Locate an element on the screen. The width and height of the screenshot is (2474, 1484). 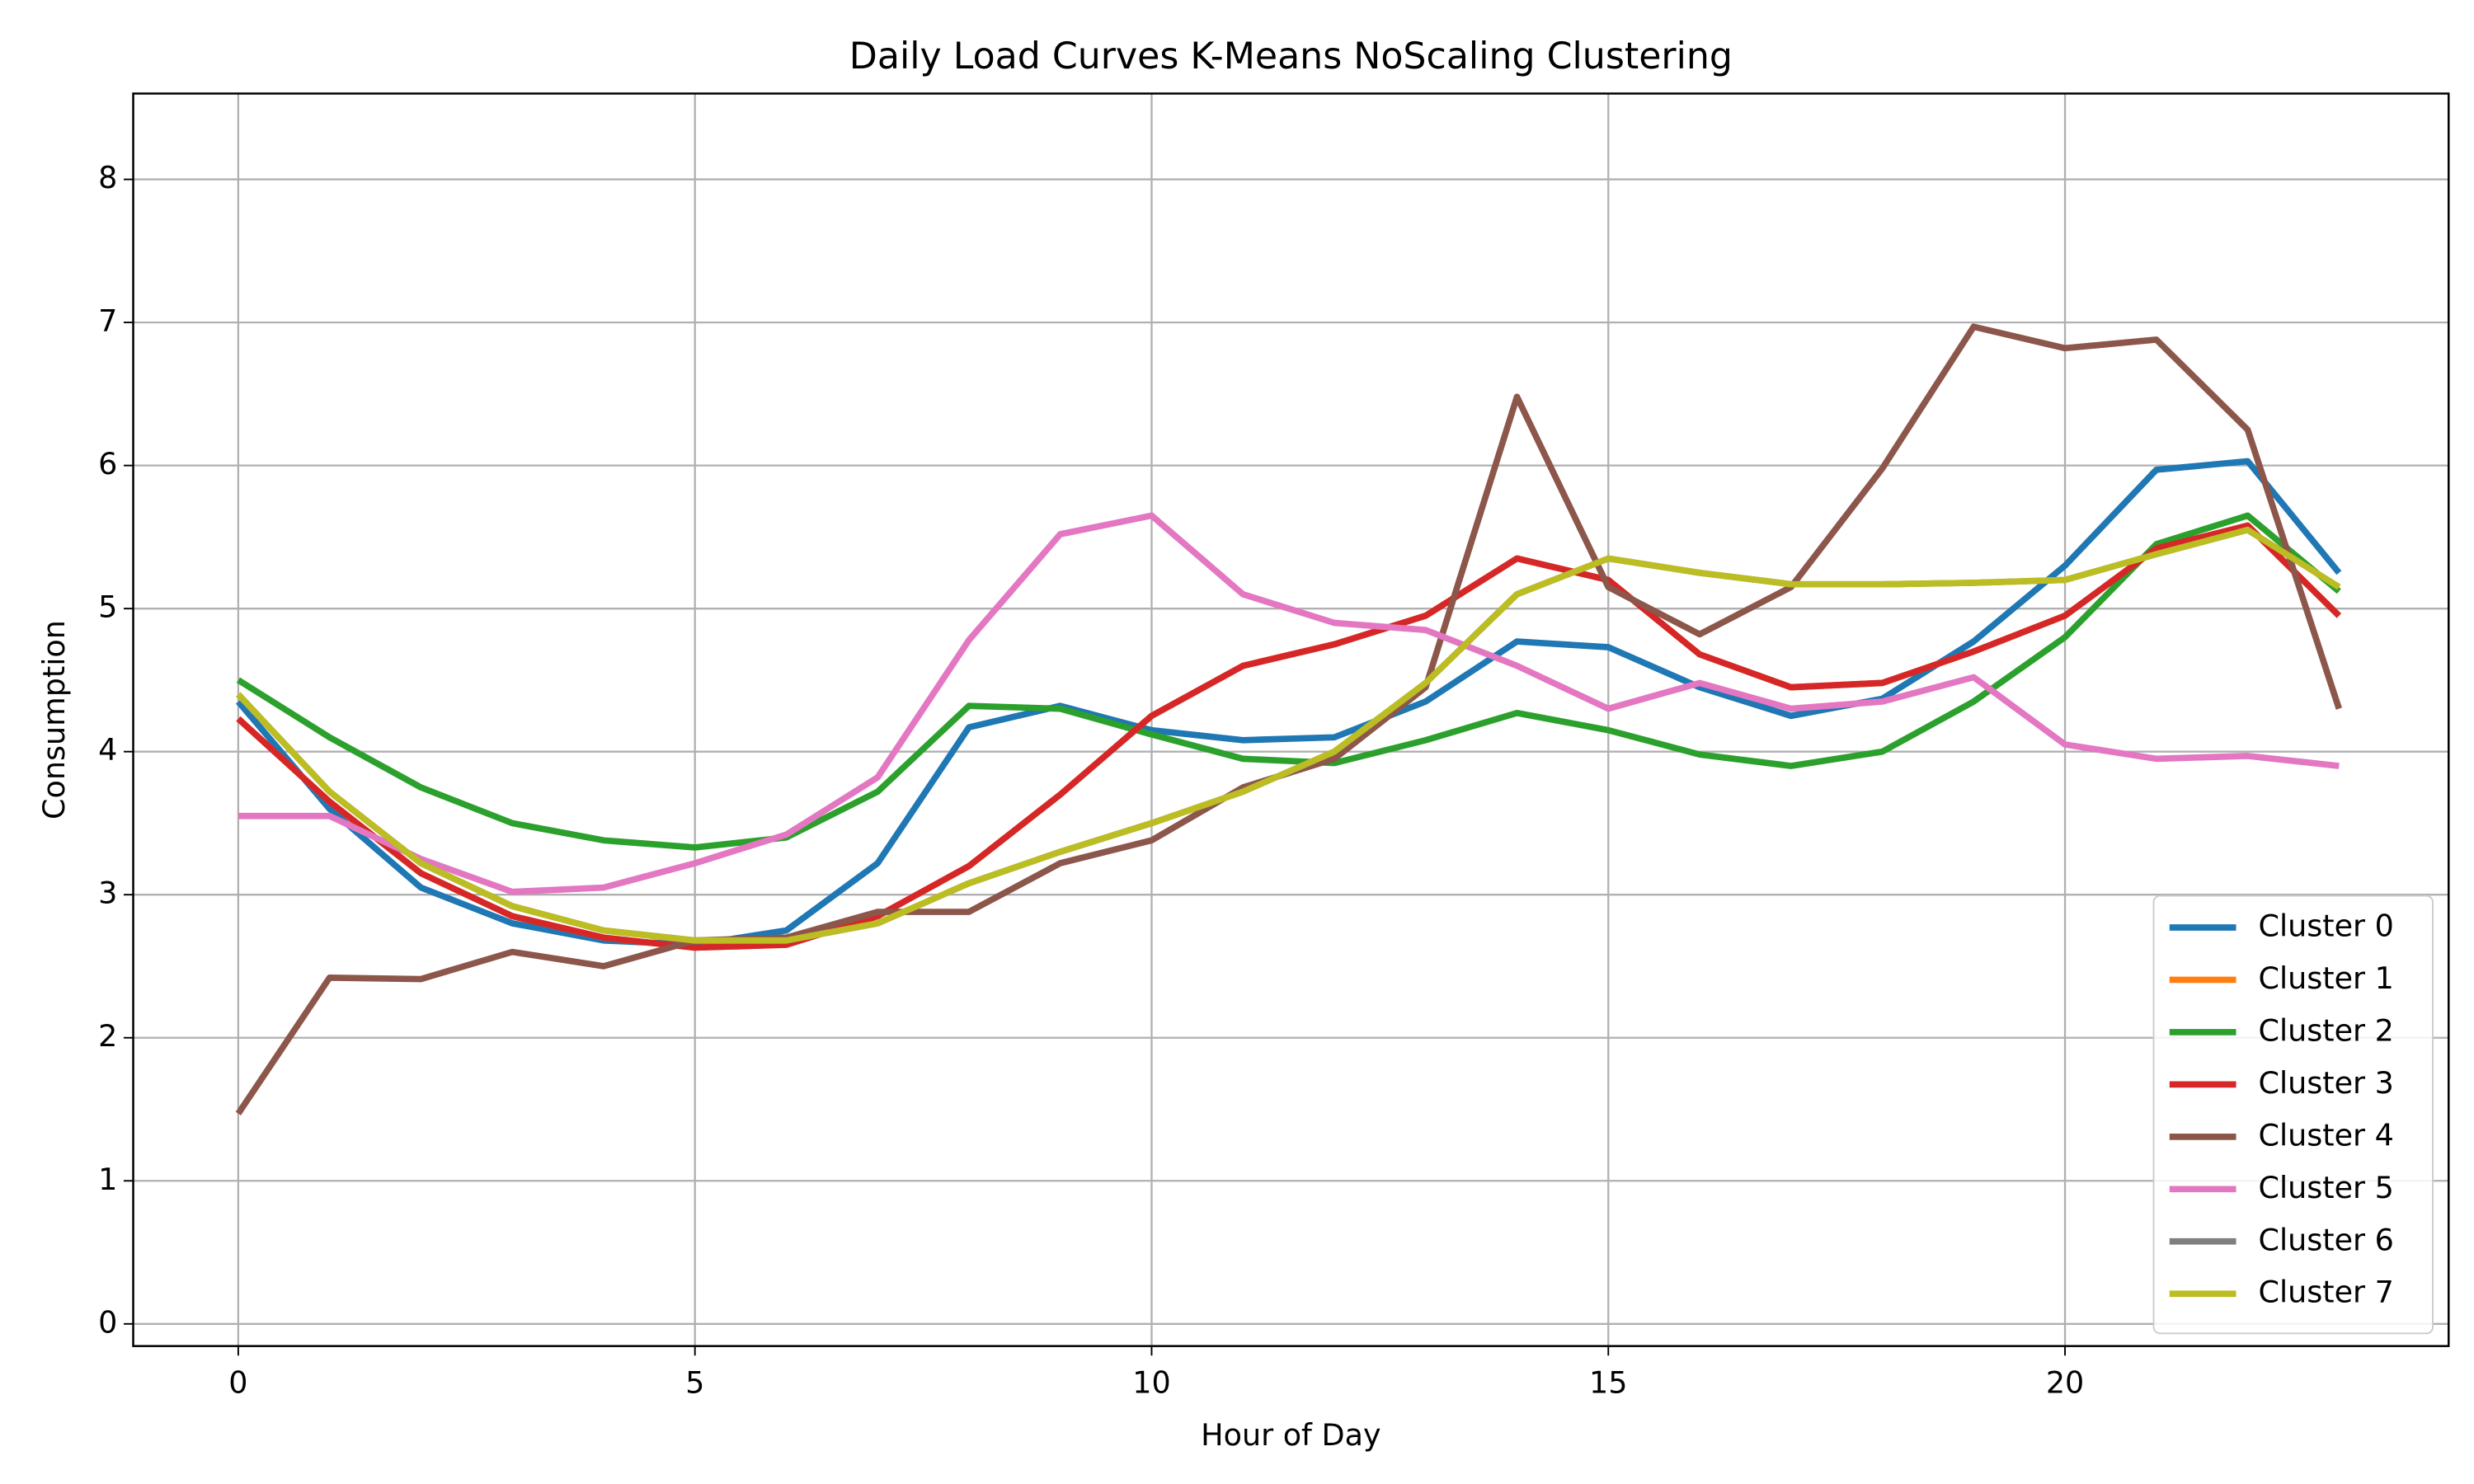
legend-label: Cluster 4 is located at coordinates (2325, 1135).